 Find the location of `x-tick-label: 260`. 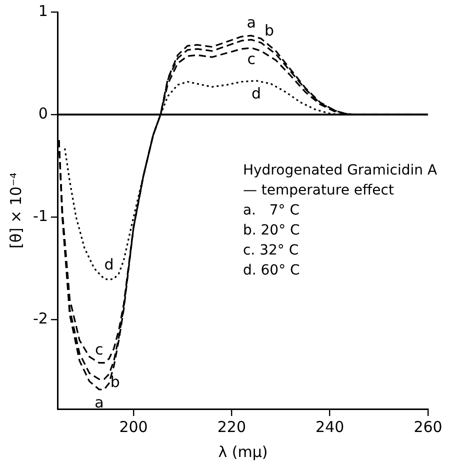

x-tick-label: 260 is located at coordinates (428, 427).